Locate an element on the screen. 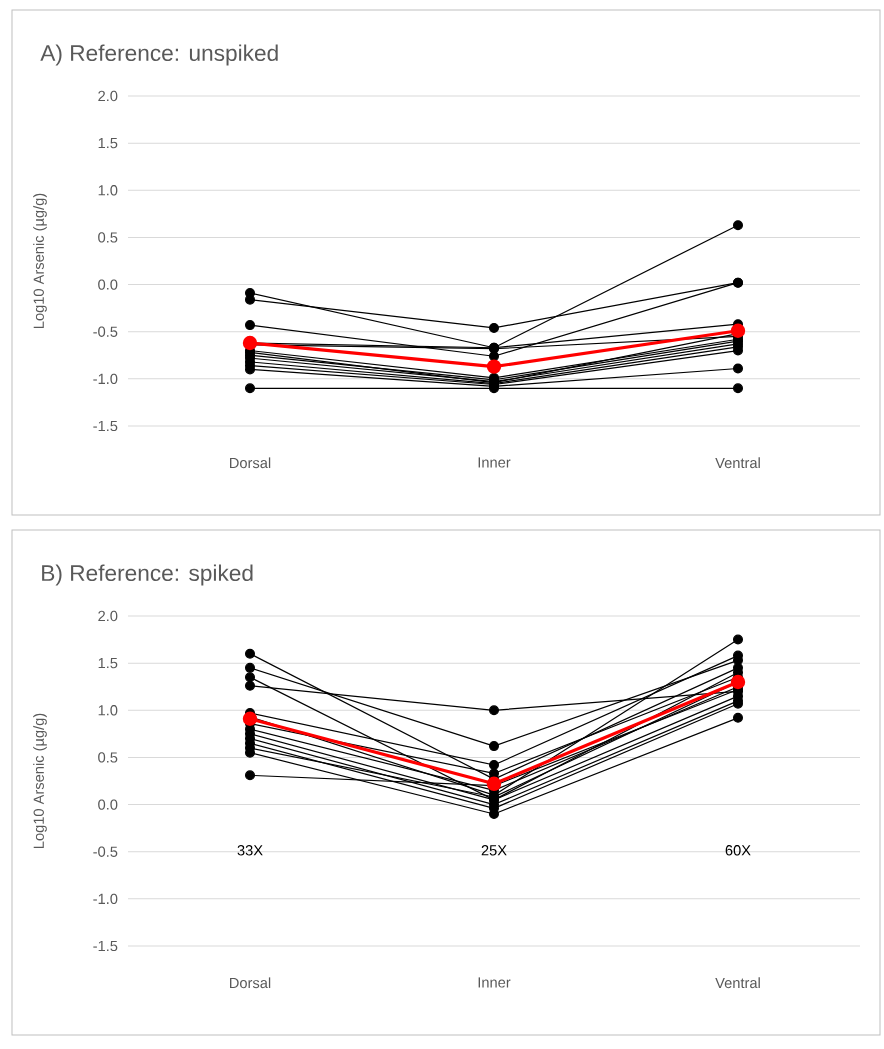 The image size is (884, 1049). annotation: 60X is located at coordinates (738, 850).